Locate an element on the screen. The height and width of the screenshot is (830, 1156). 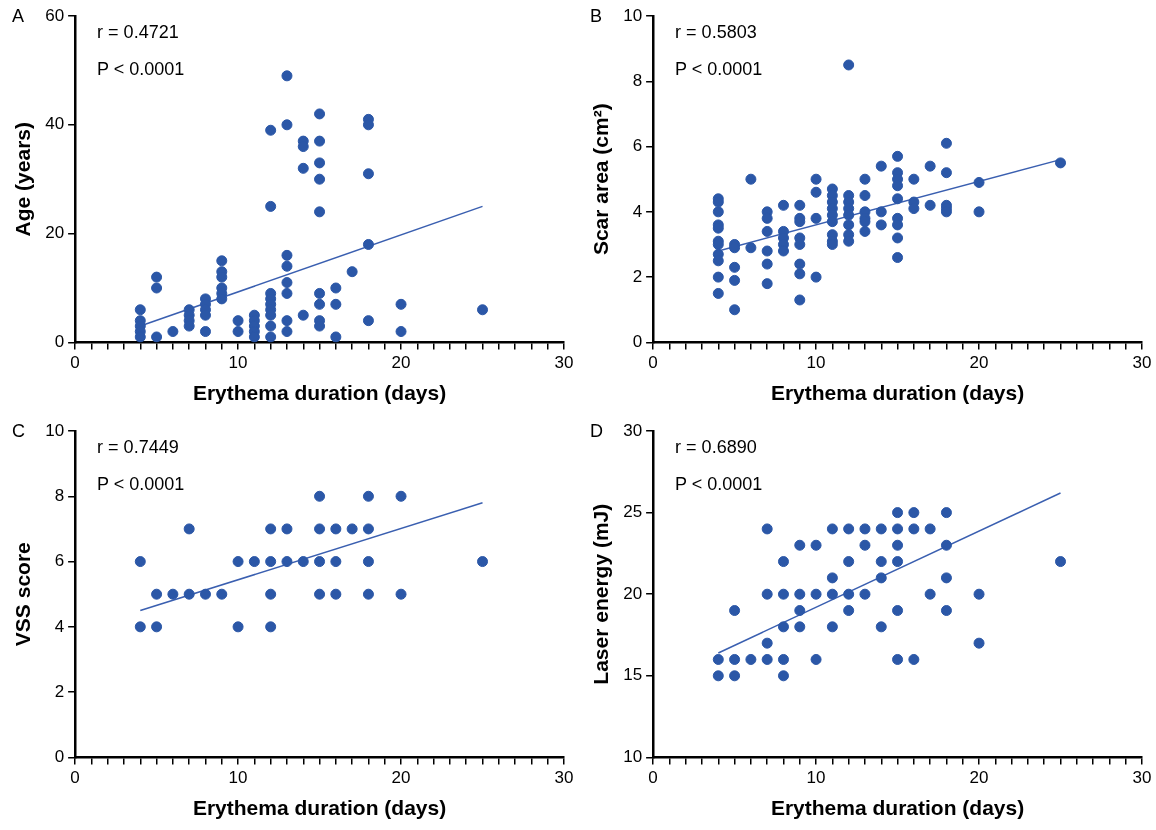
y-tick-label: 40 is located at coordinates (55, 124).